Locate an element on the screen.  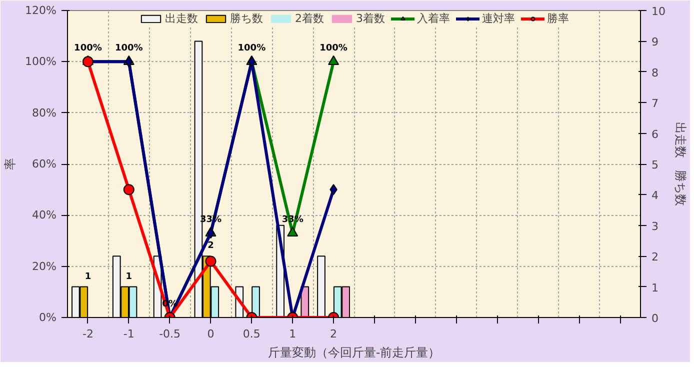
y-tick-label: 20% is located at coordinates (44, 266).